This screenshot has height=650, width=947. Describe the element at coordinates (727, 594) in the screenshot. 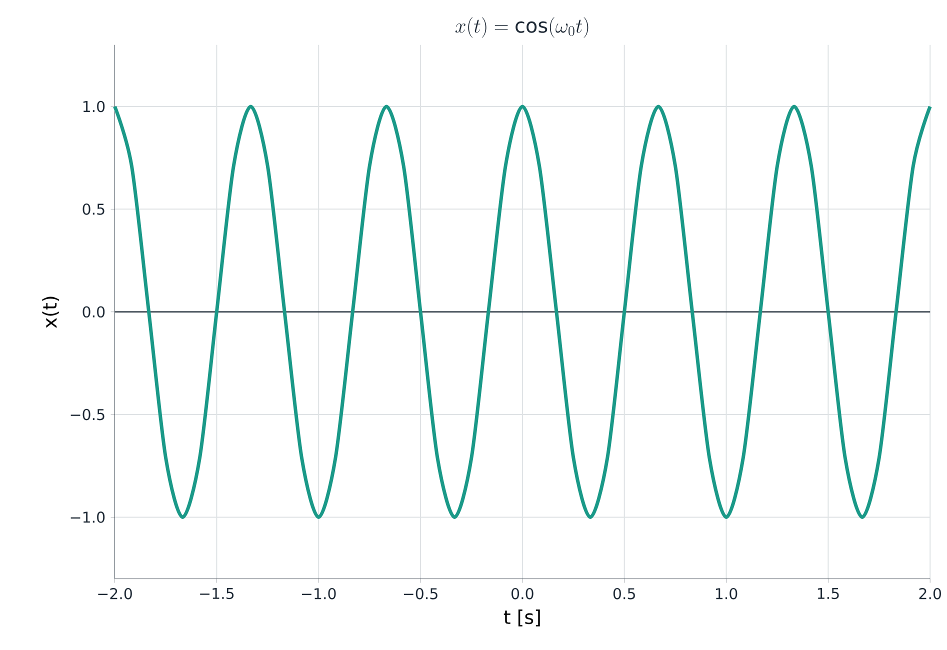

I see `x-tick-label: 1.0` at that location.